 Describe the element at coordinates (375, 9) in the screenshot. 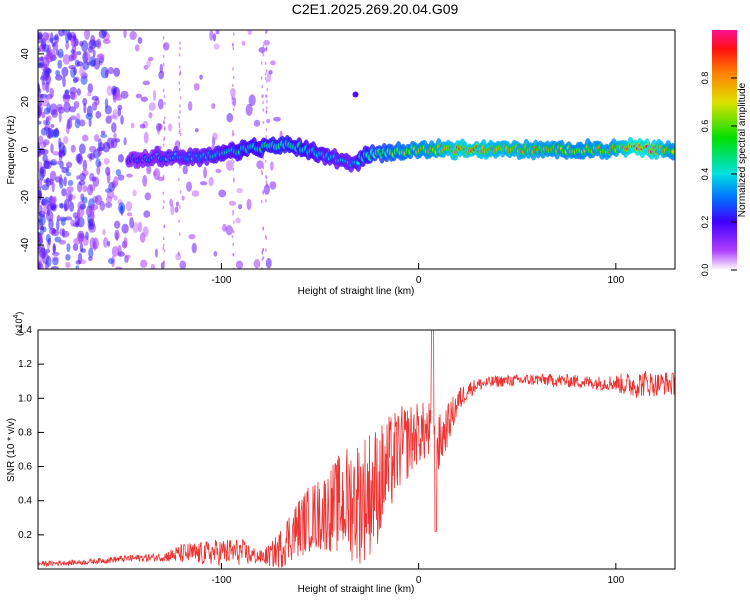

I see `figure-title: C2E1.2025.269.20.04.G09` at that location.